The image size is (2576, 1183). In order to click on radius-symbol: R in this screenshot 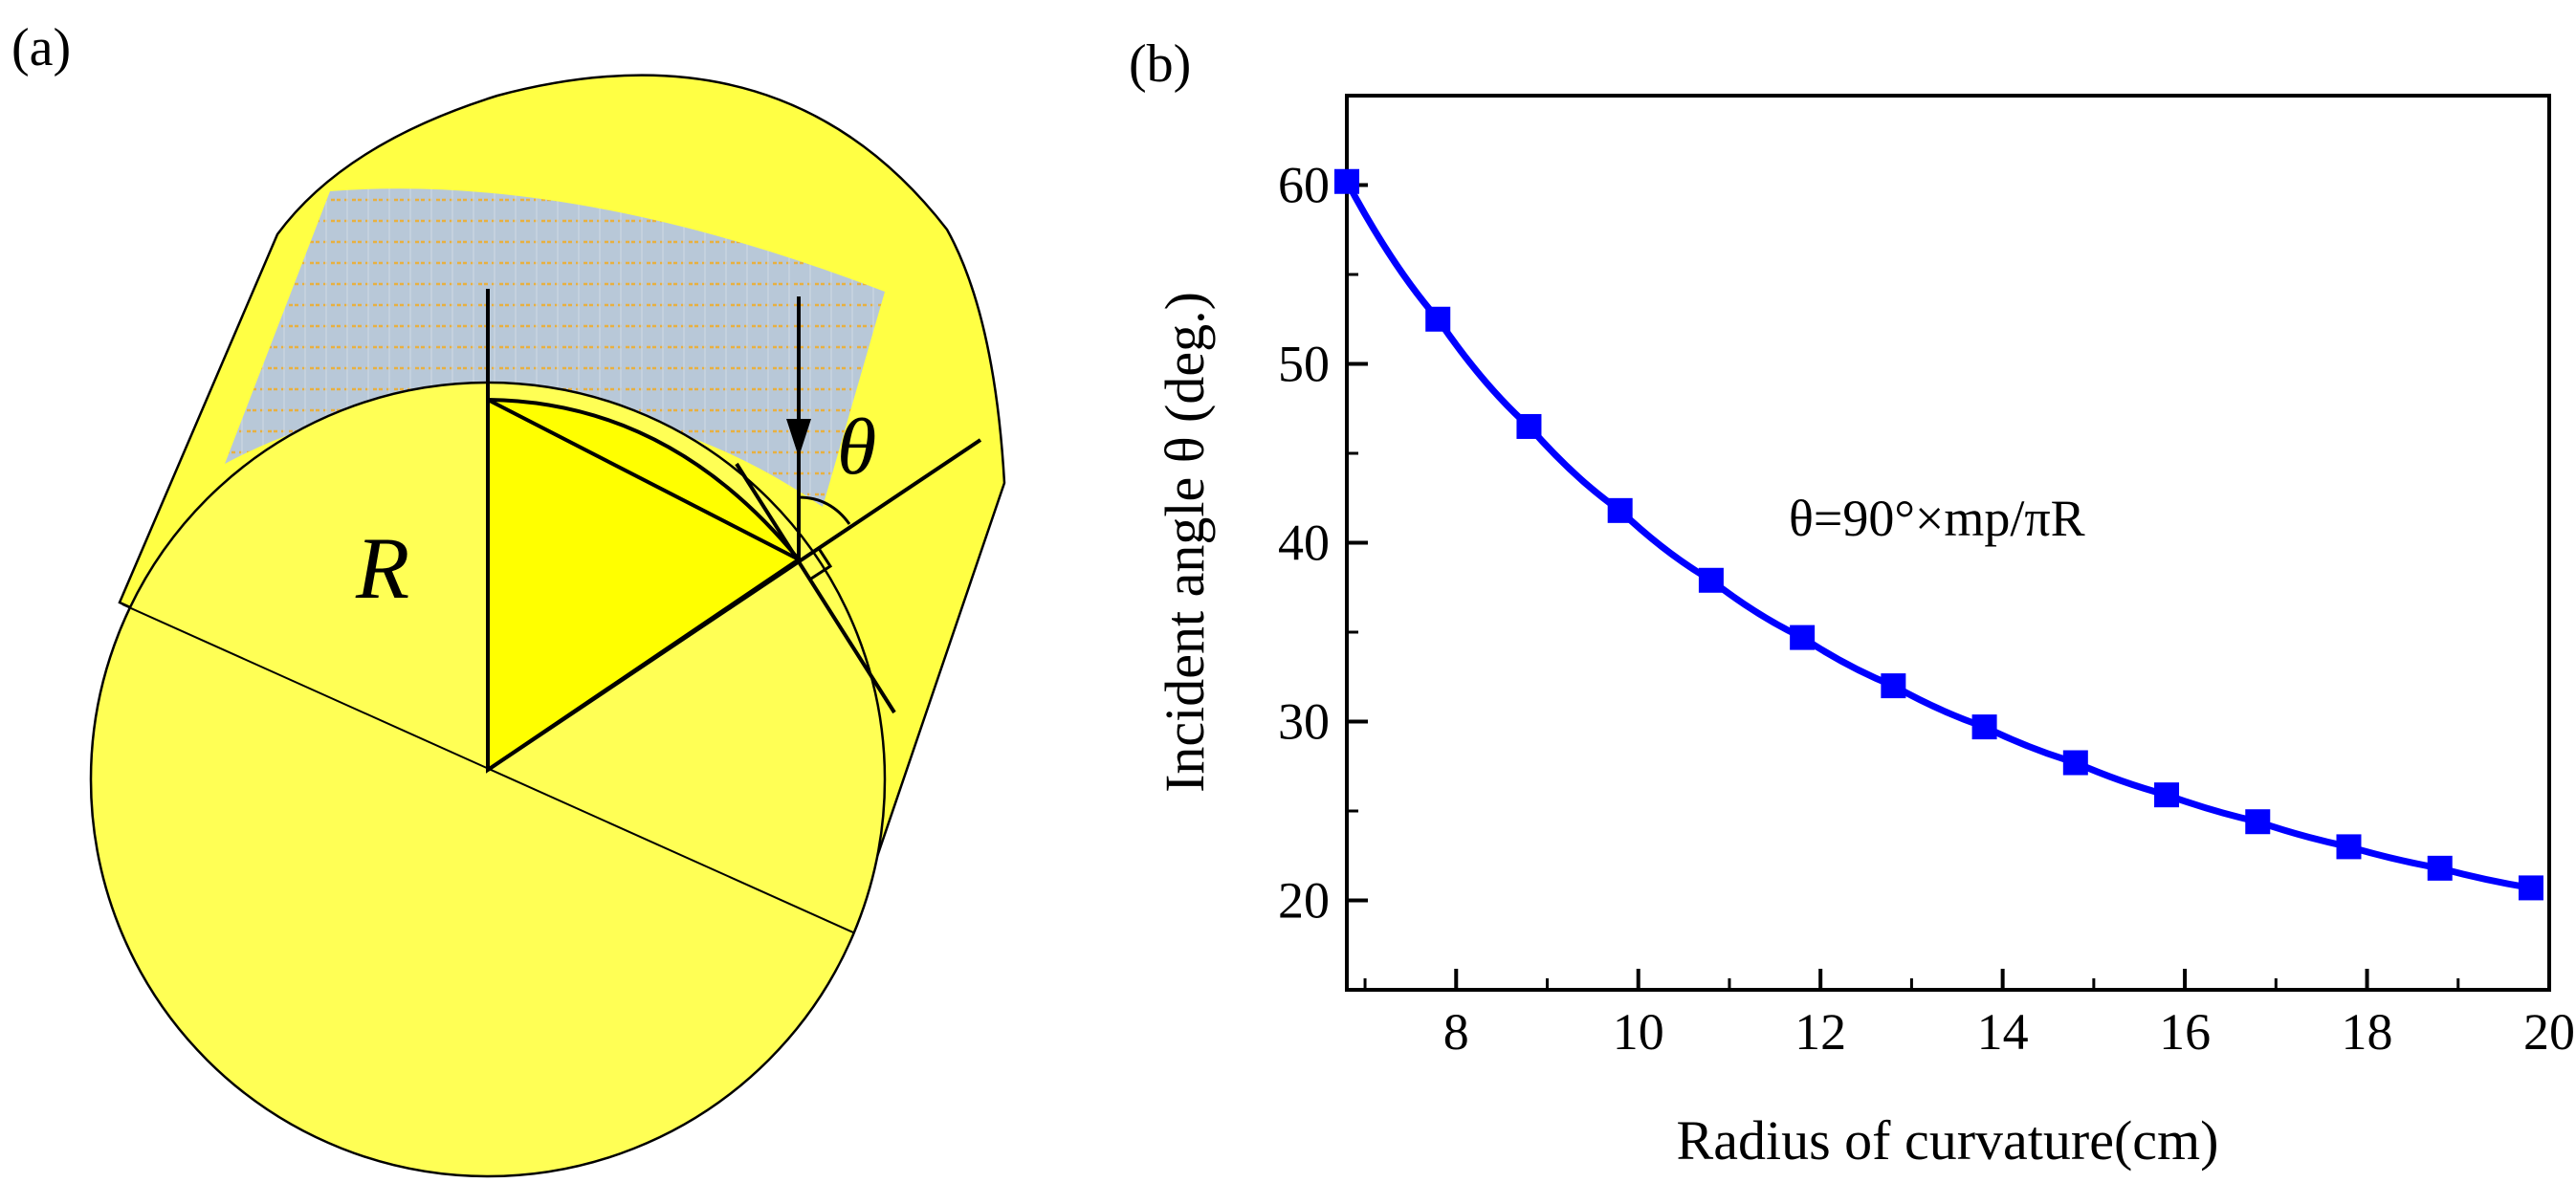, I will do `click(382, 568)`.